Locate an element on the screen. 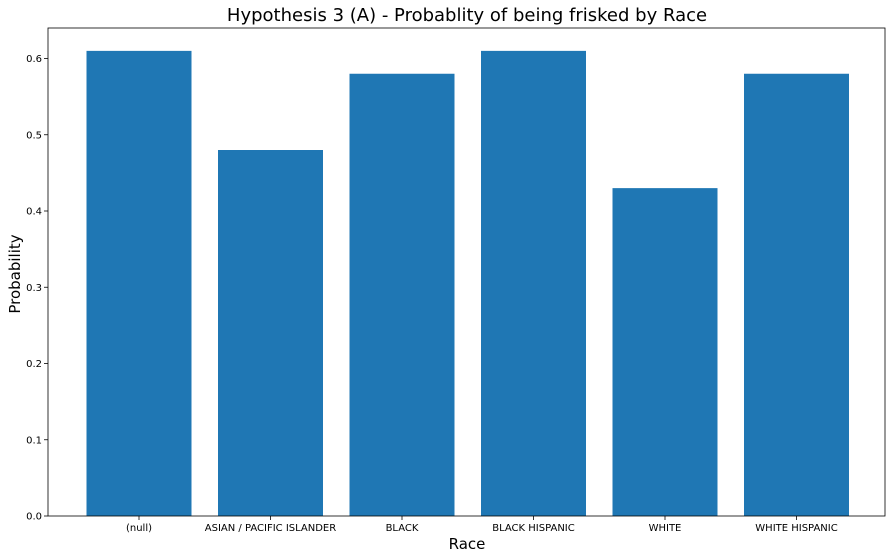  y-tick-label-3: 0.3 is located at coordinates (34, 288).